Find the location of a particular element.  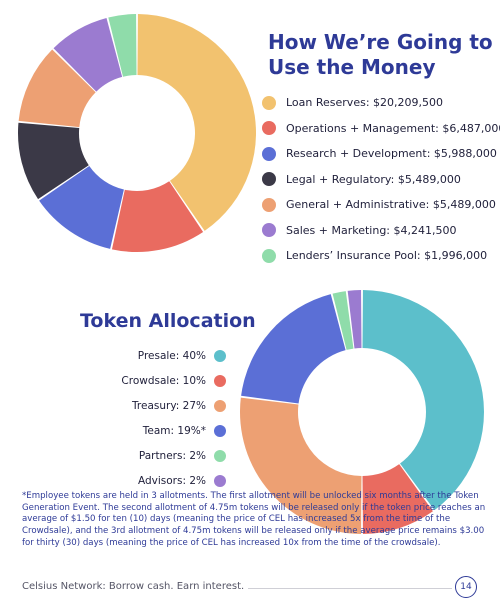

legend-label: Loan Reserves: $20,209,500 is located at coordinates (365, 103).